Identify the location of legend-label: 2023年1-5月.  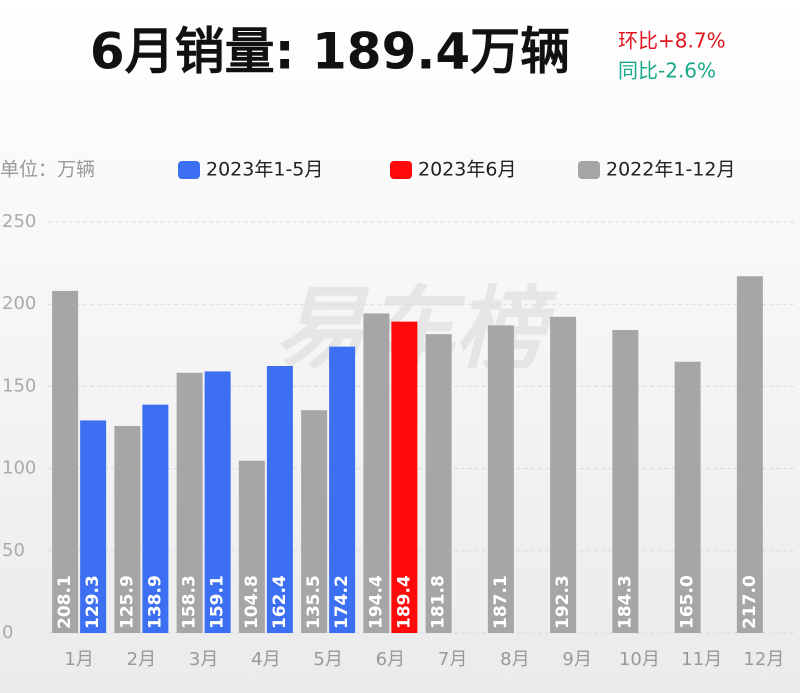
(264, 170).